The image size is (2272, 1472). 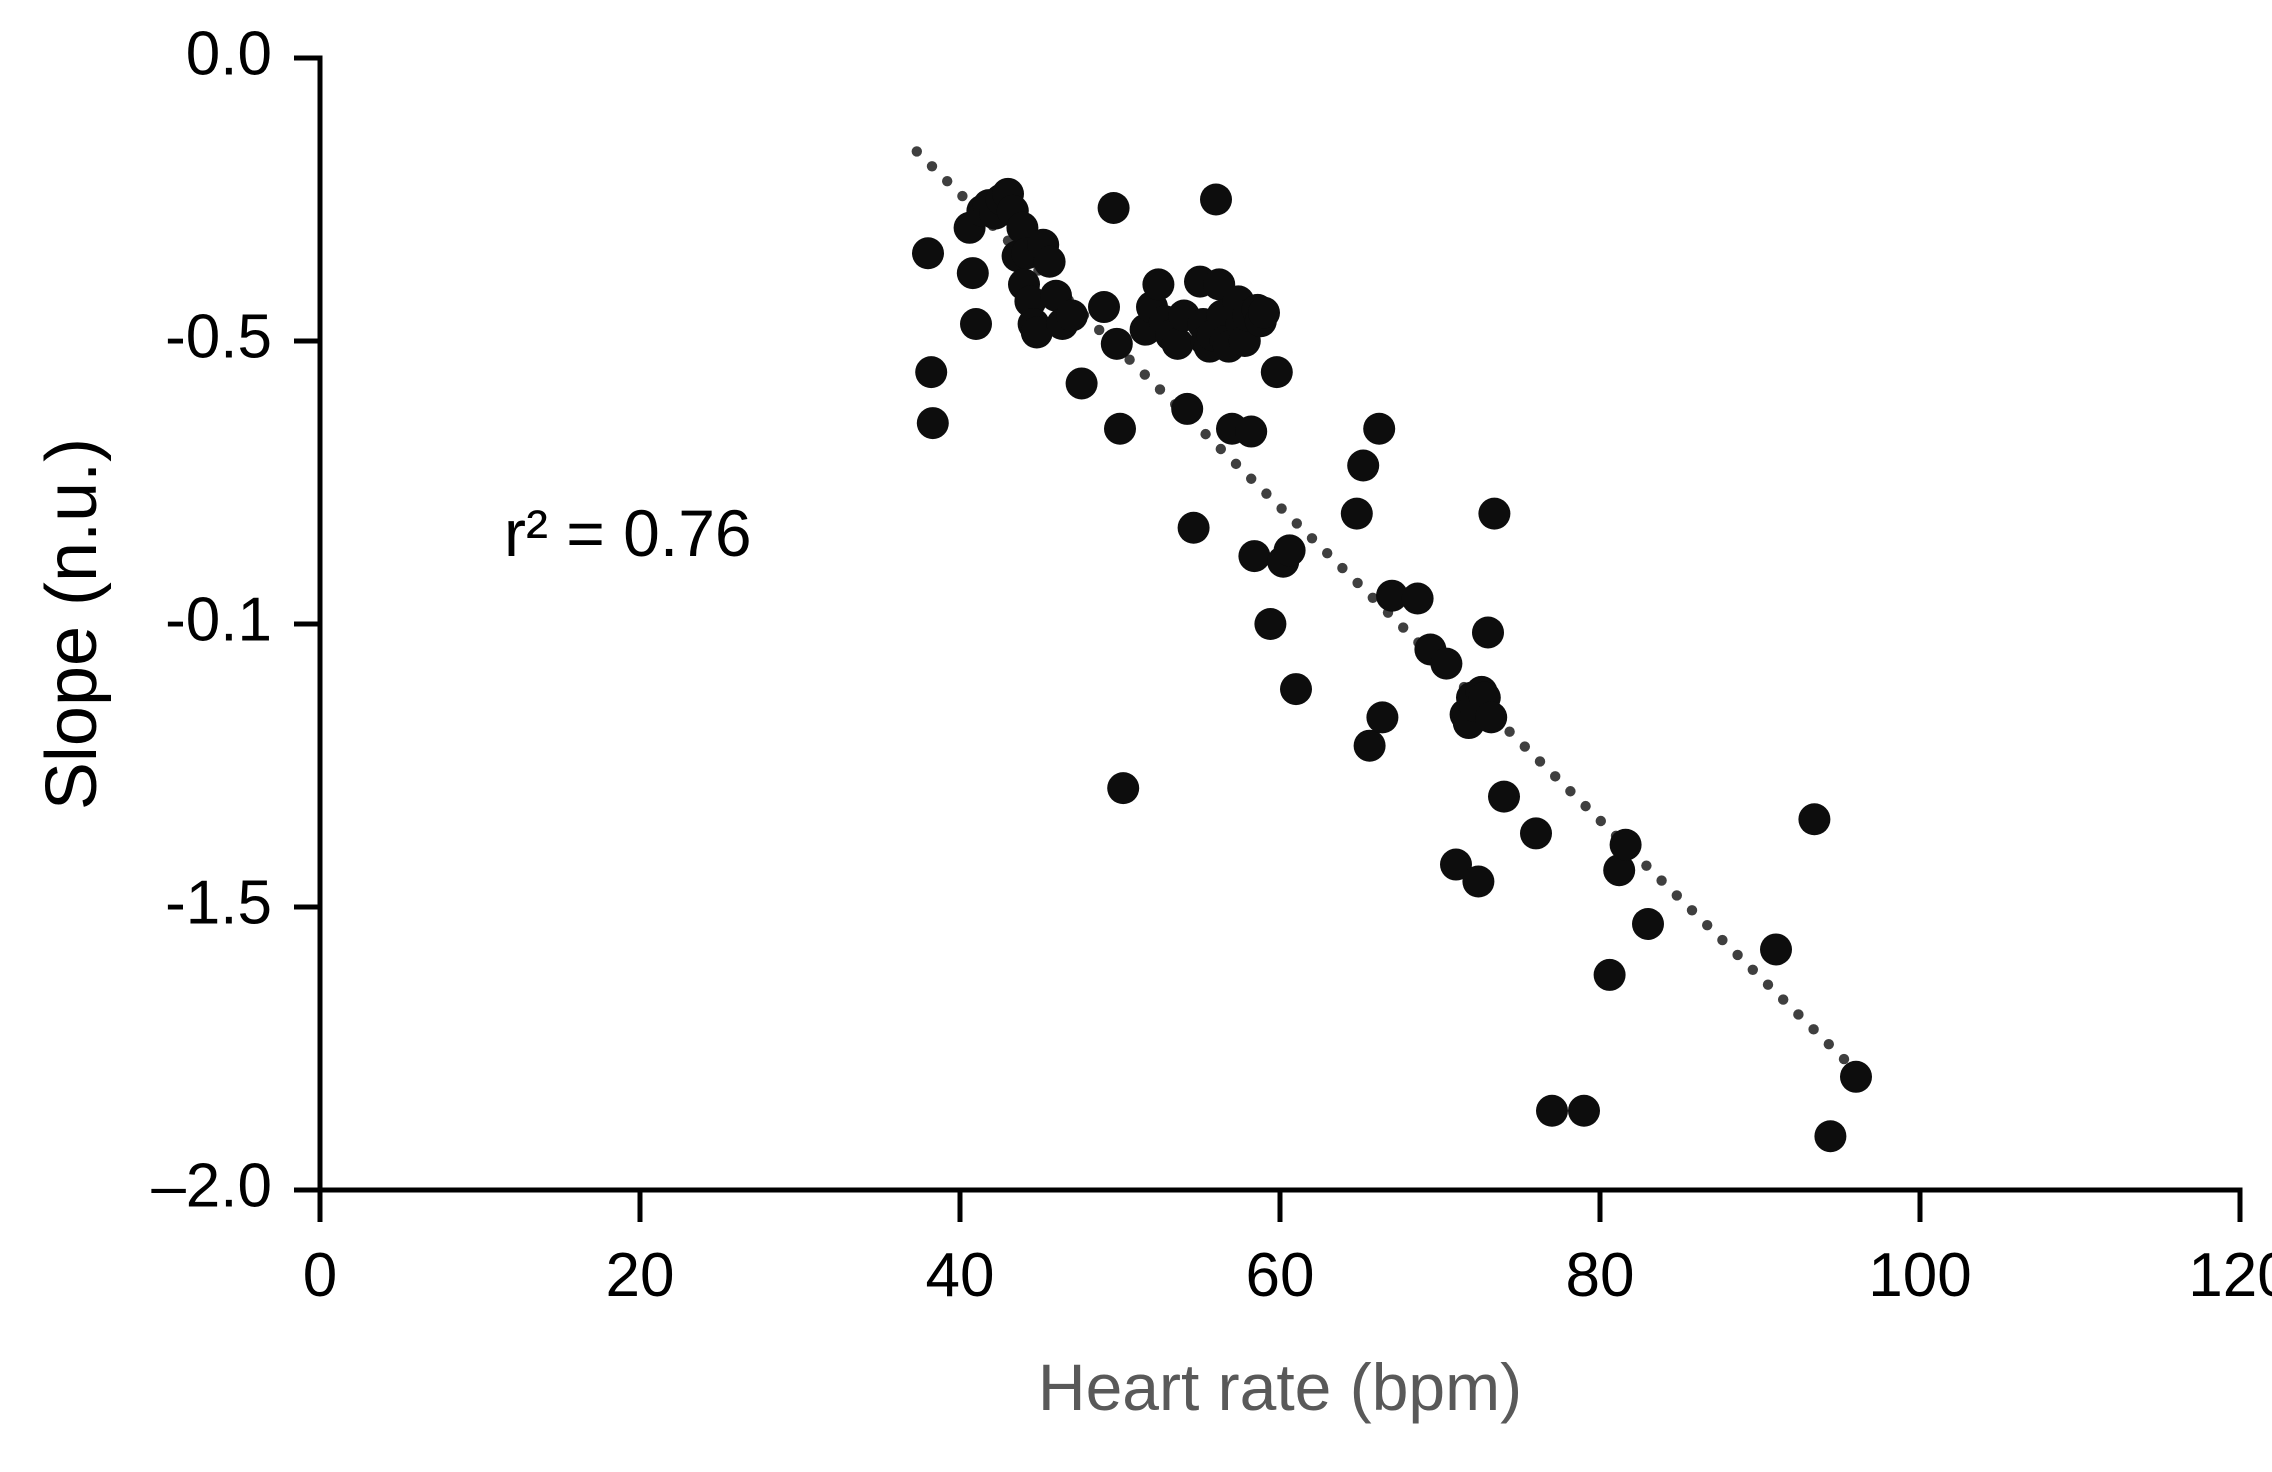 I want to click on x-tick-label: 100, so click(x=1919, y=1275).